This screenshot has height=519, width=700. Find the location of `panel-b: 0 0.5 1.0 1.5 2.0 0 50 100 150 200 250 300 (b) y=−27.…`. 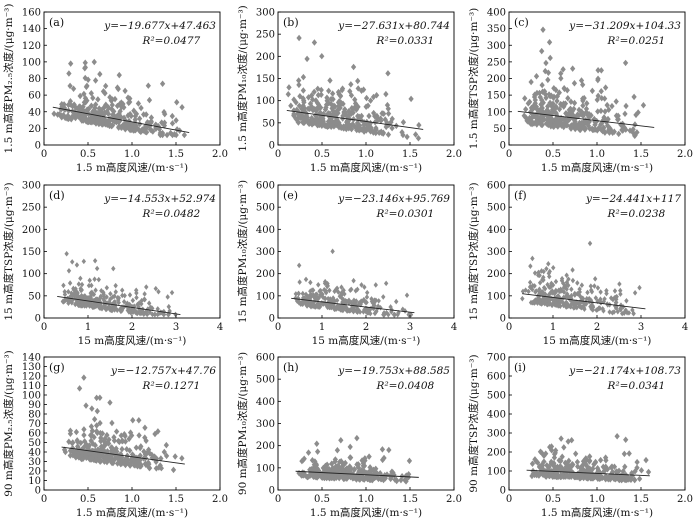

panel-b: 0 0.5 1.0 1.5 2.0 0 50 100 150 200 250 300 (b) y=−27.… is located at coordinates (349, 89).